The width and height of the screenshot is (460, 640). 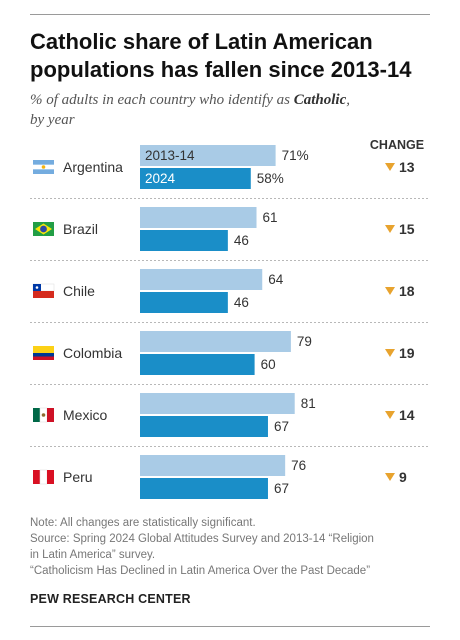 I want to click on title-line-1: Catholic share of Latin American, so click(x=201, y=41).